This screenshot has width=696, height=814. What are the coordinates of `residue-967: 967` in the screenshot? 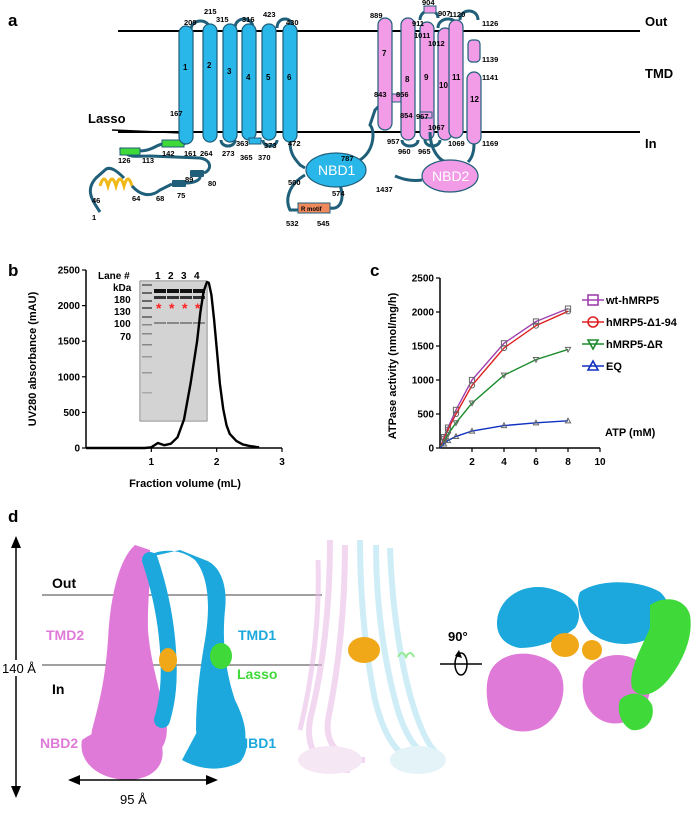 It's located at (422, 116).